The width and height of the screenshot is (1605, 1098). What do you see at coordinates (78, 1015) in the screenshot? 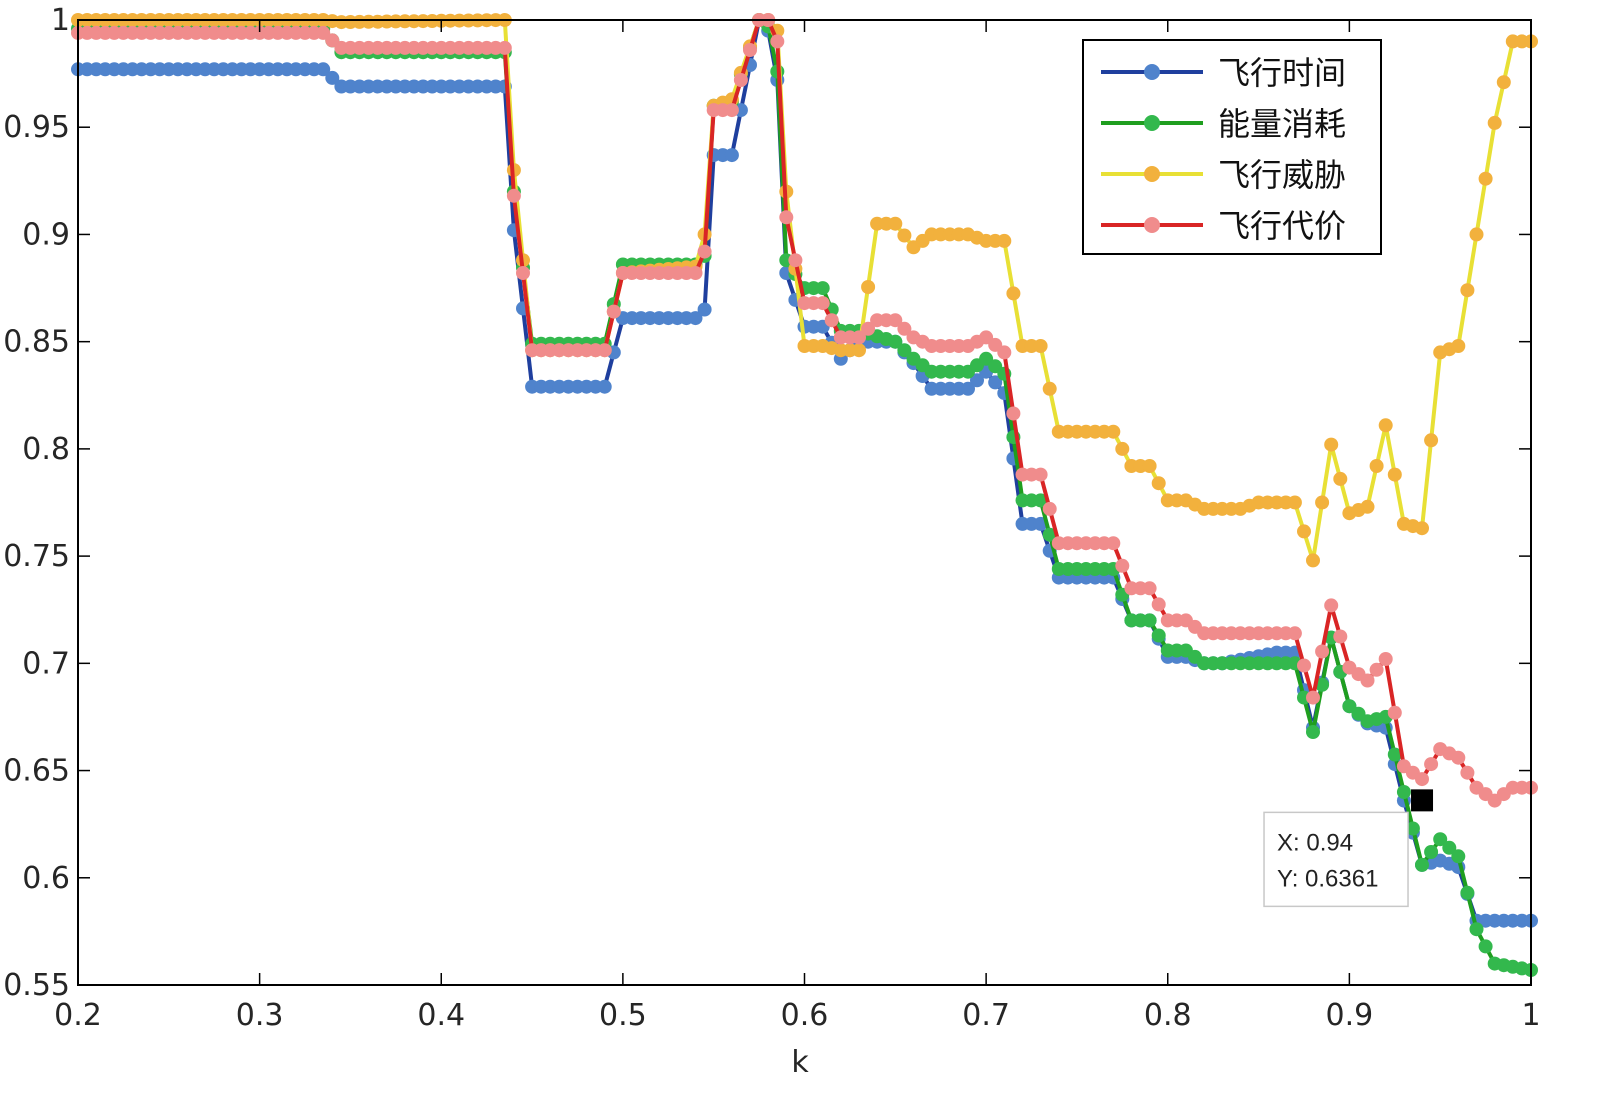
I see `x-tick-label: 0.2` at bounding box center [78, 1015].